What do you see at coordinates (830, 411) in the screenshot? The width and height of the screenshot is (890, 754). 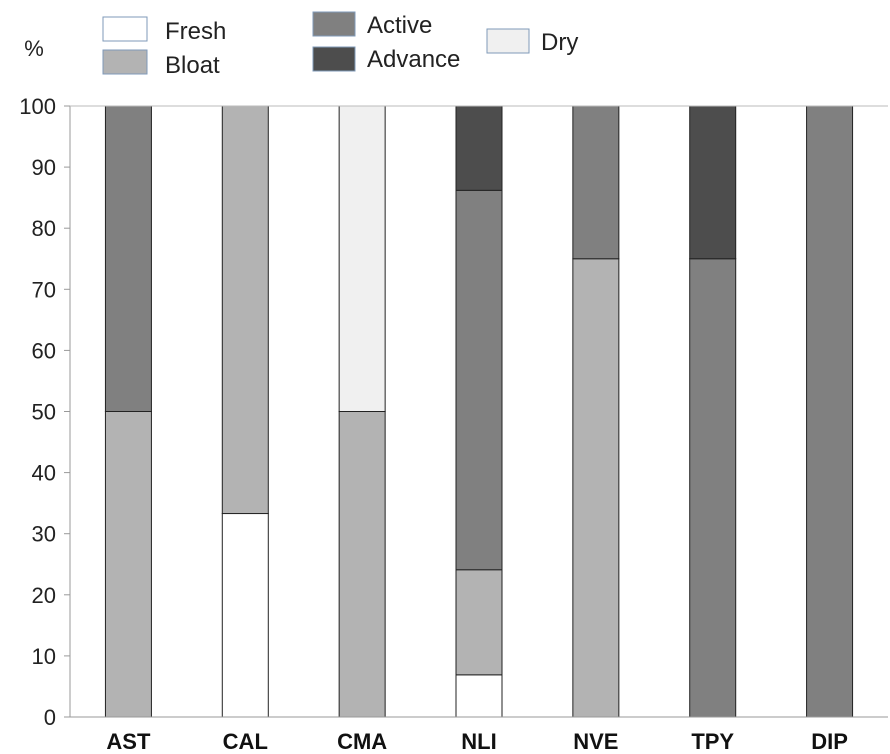 I see `bar-segment-active-dip` at bounding box center [830, 411].